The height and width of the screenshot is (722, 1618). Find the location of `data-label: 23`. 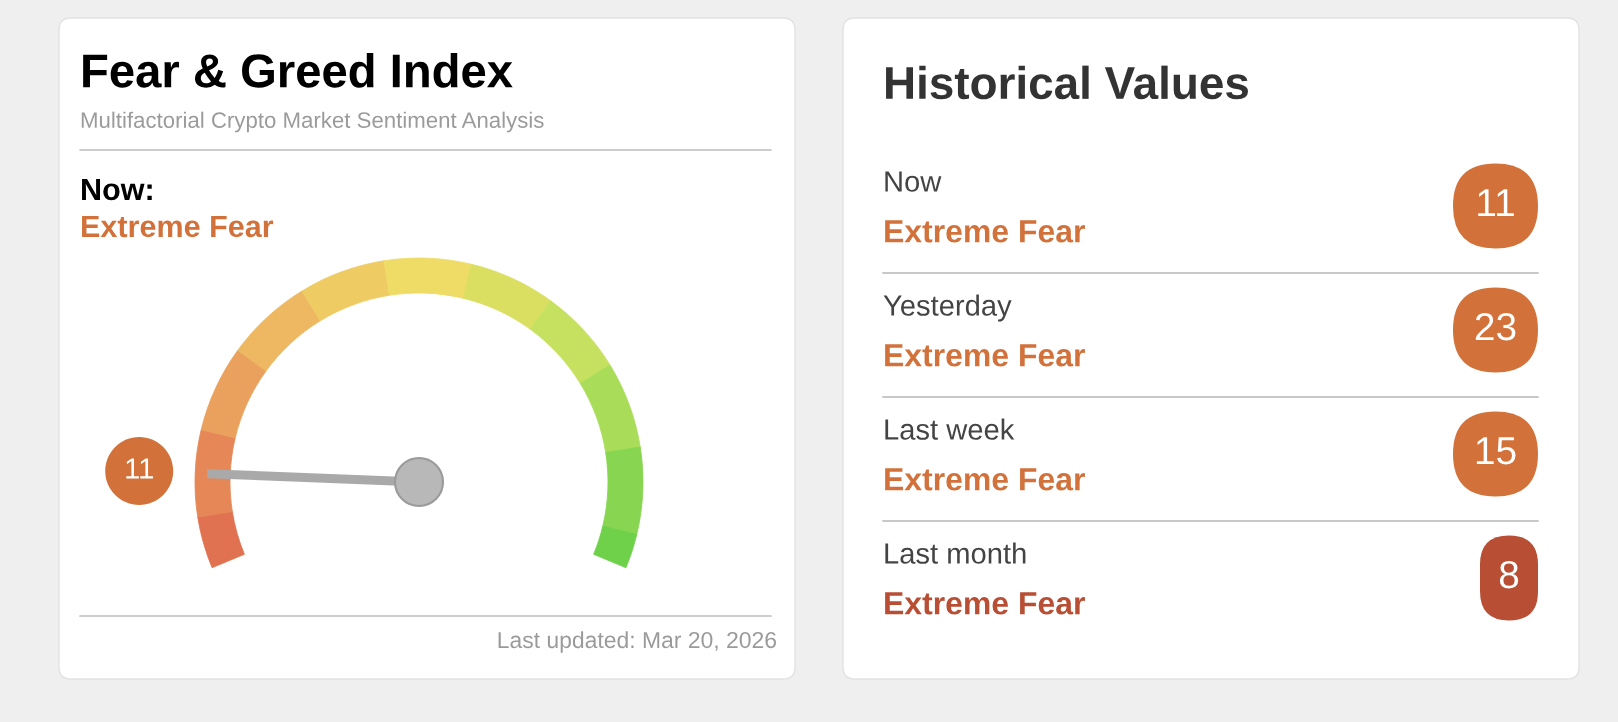

data-label: 23 is located at coordinates (1495, 326).